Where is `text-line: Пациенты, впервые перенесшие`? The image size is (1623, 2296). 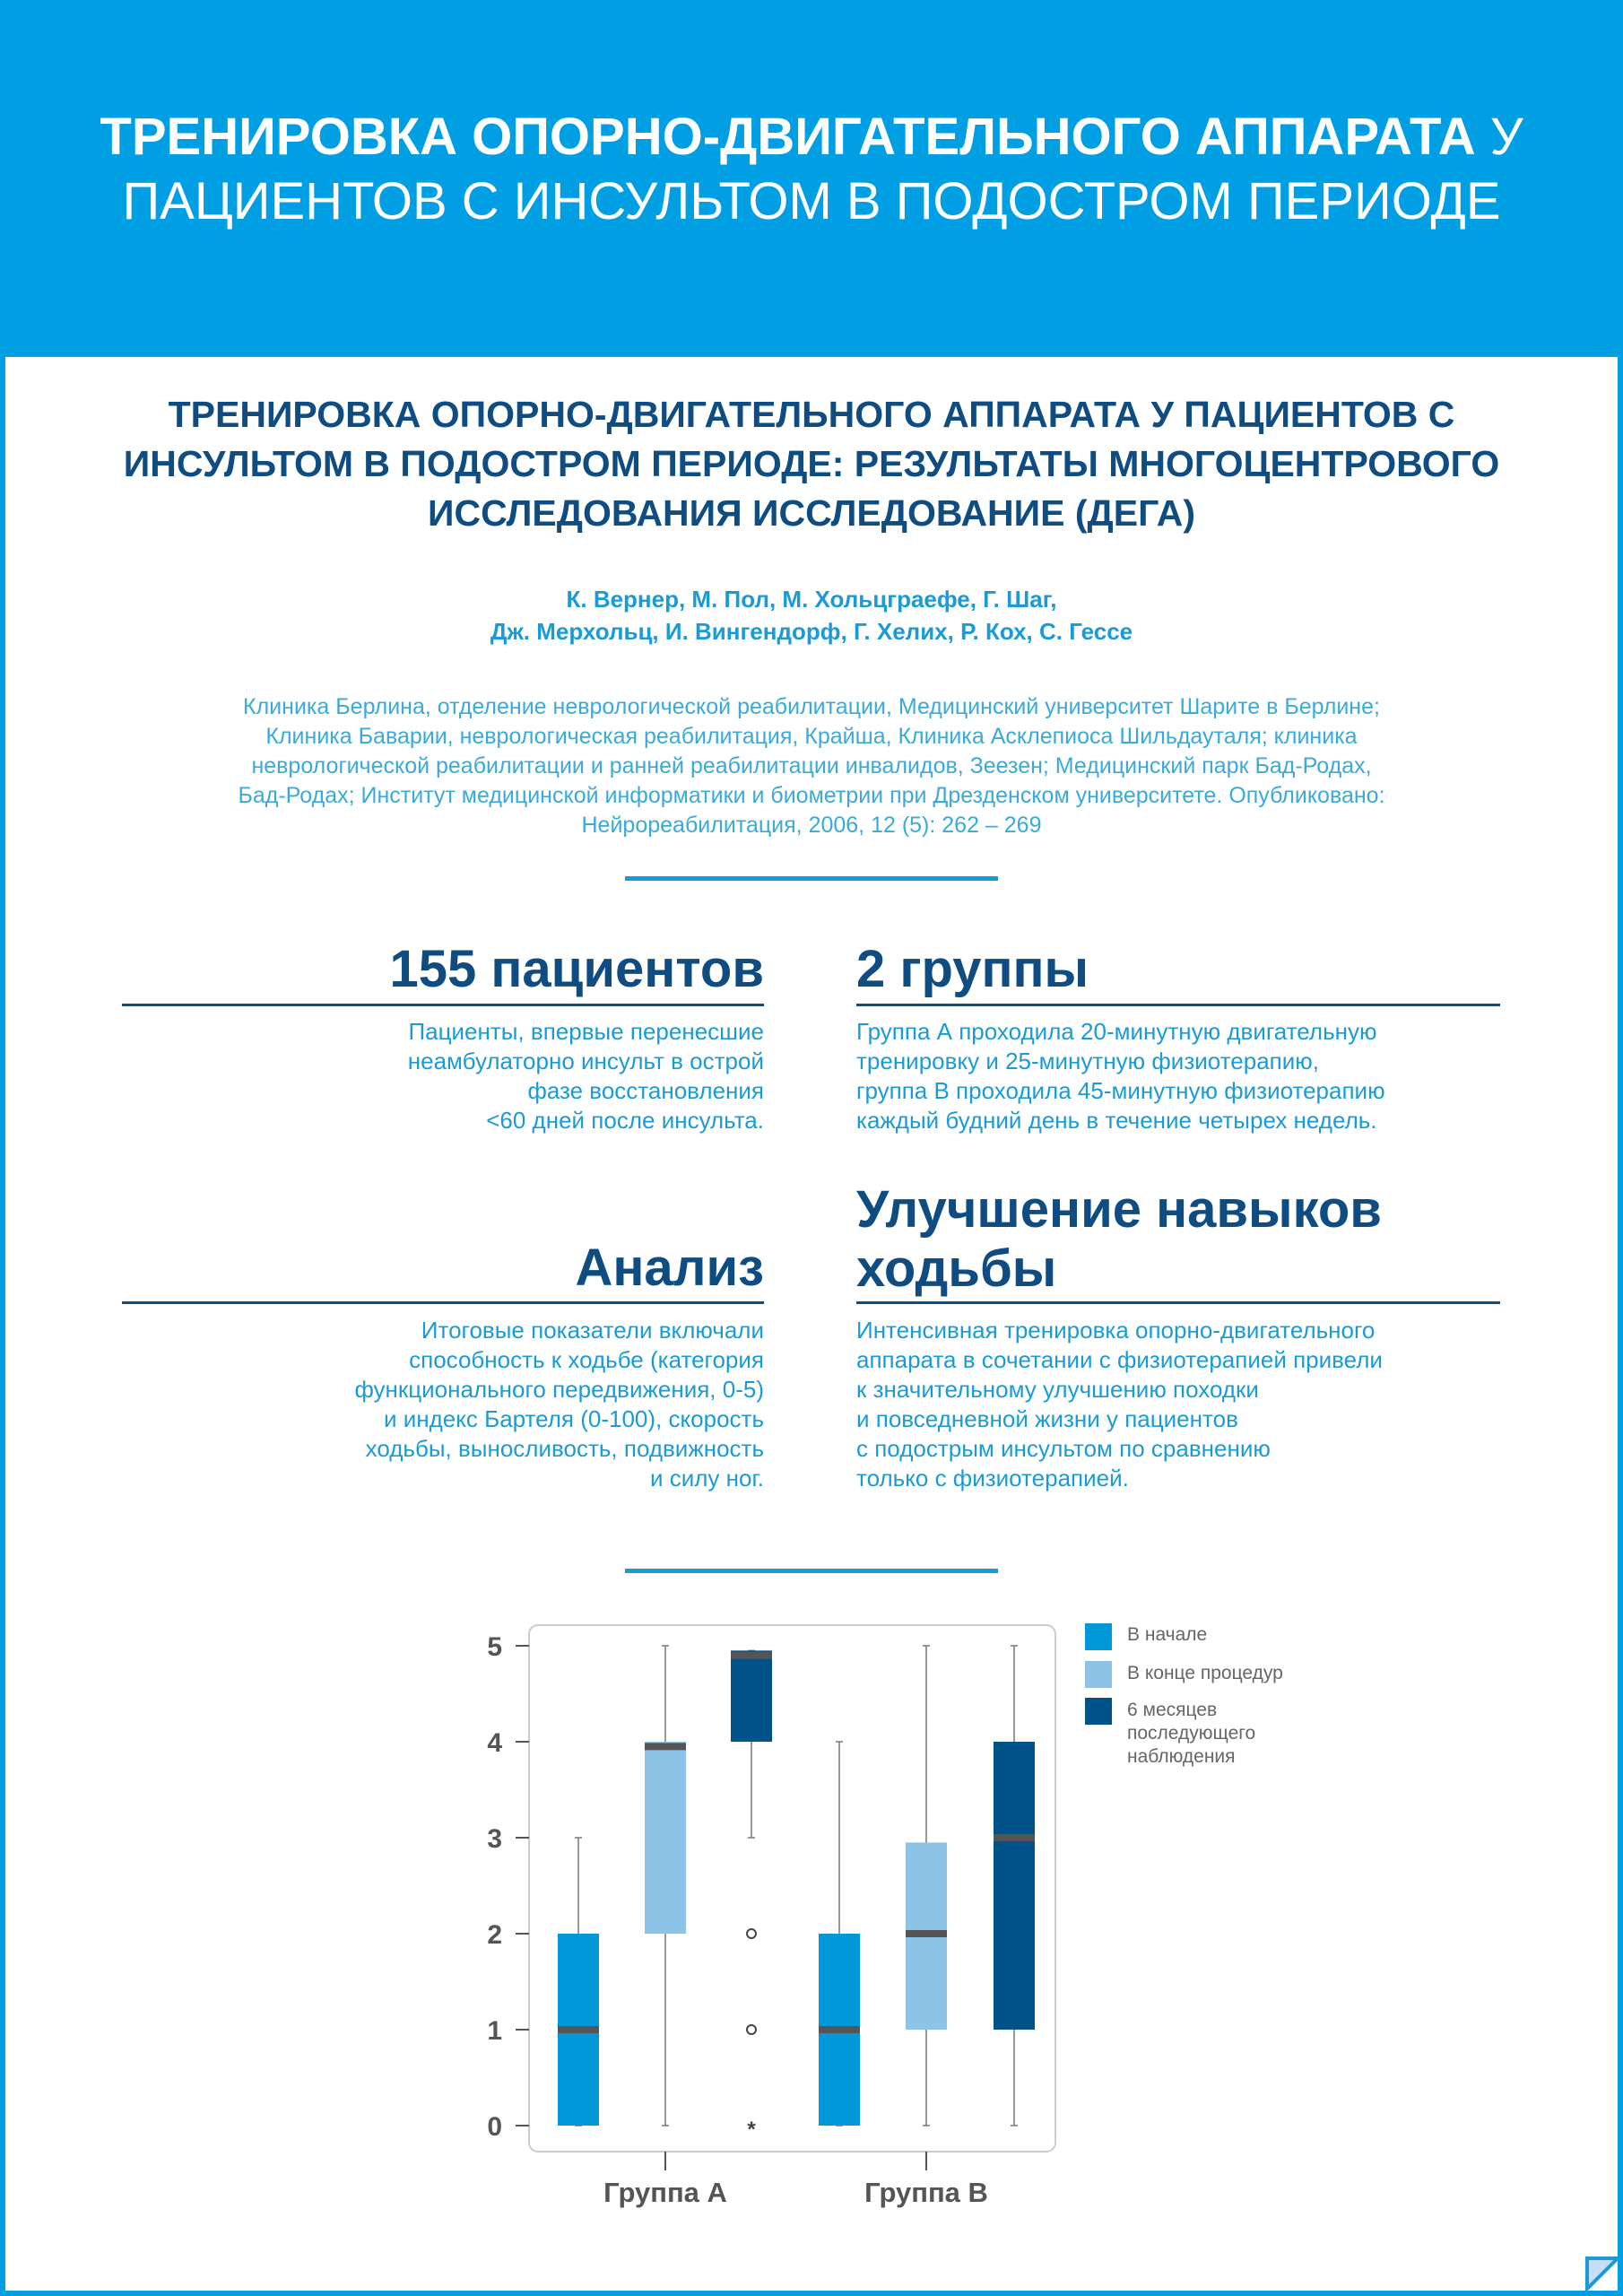 text-line: Пациенты, впервые перенесшие is located at coordinates (586, 1031).